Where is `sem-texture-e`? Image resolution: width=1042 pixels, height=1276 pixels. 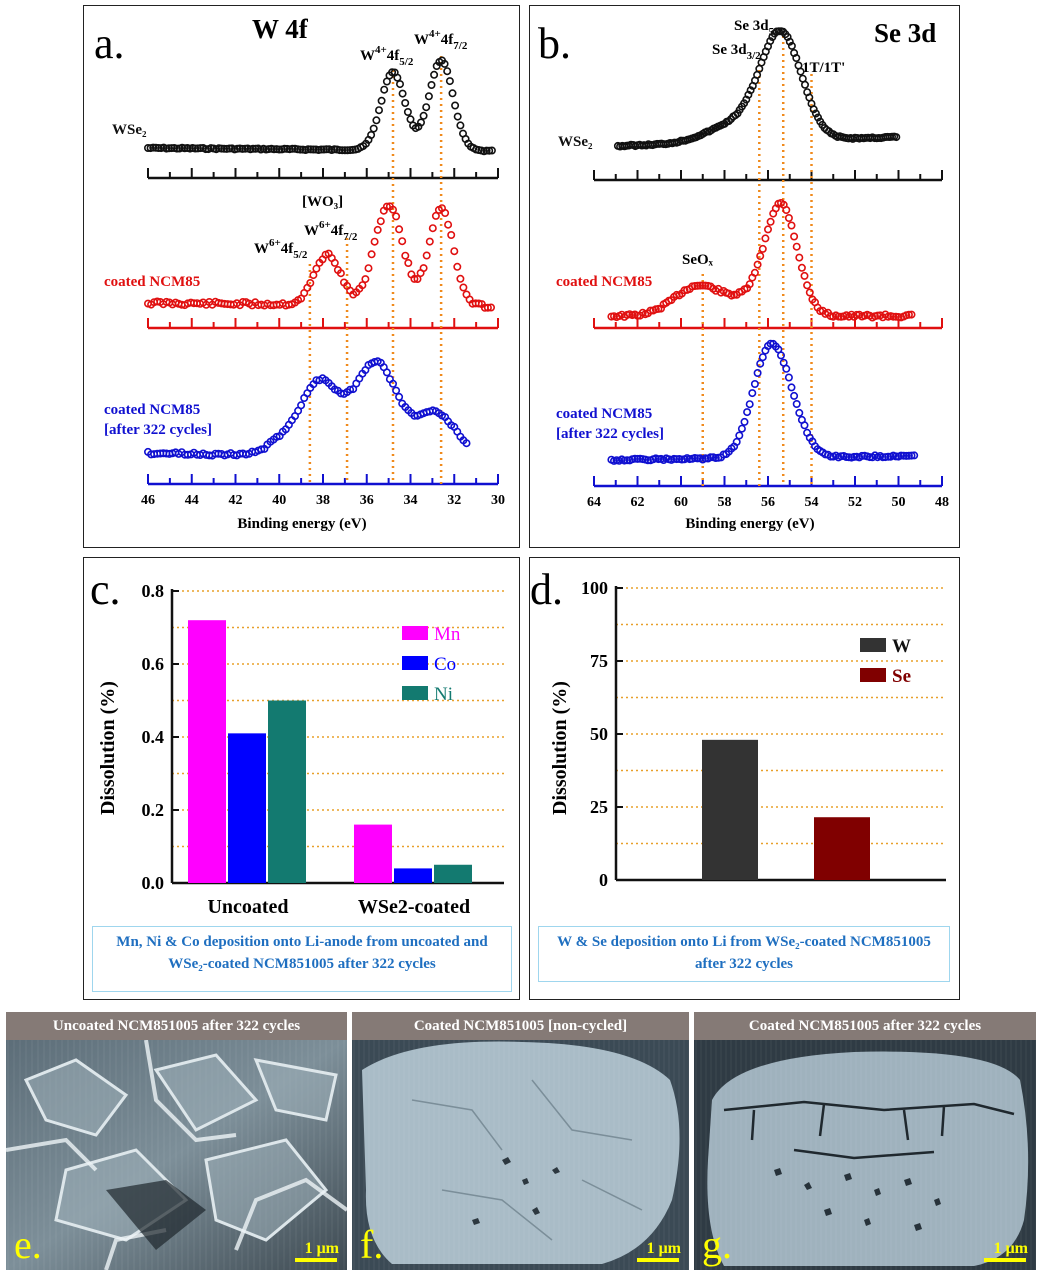
sem-texture-e is located at coordinates (176, 1155).